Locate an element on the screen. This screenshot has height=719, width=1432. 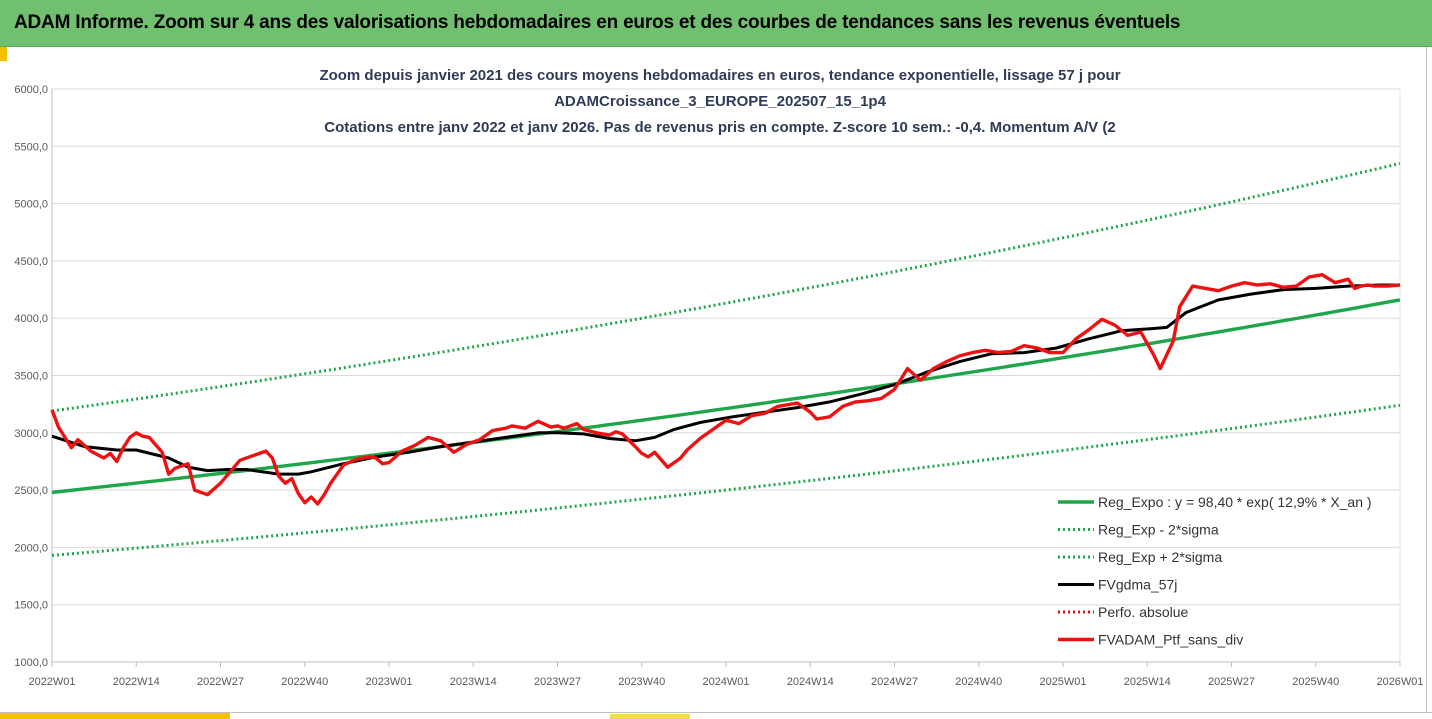
frame-right-border is located at coordinates (1426, 379).